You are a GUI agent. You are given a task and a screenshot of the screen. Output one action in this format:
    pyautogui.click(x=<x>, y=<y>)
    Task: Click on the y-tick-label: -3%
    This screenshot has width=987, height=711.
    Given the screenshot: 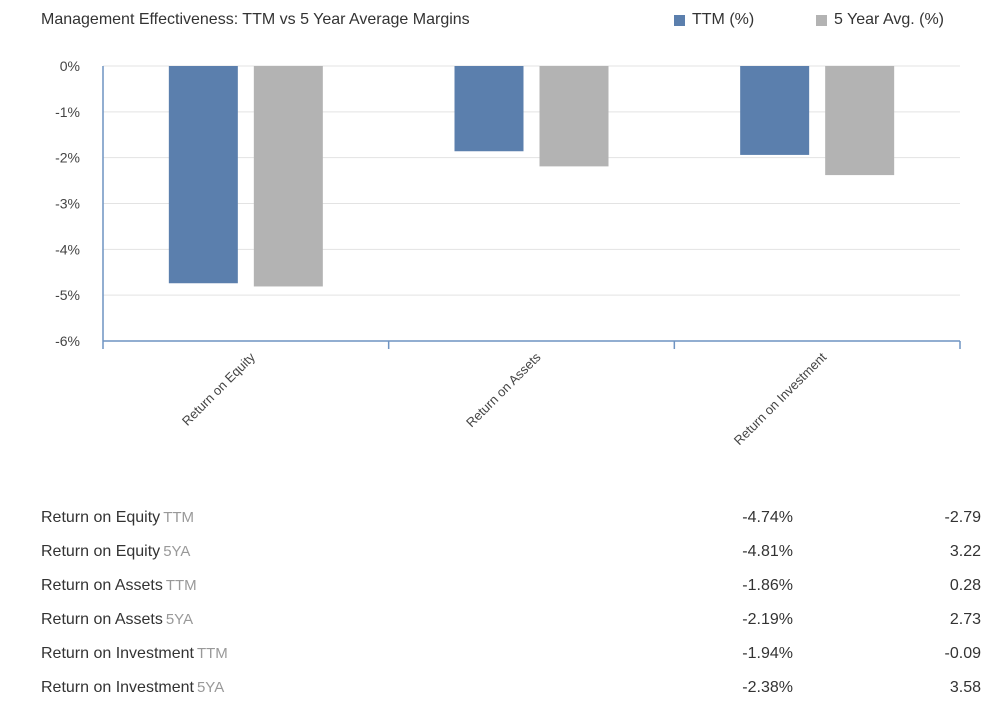 What is the action you would take?
    pyautogui.click(x=67, y=204)
    